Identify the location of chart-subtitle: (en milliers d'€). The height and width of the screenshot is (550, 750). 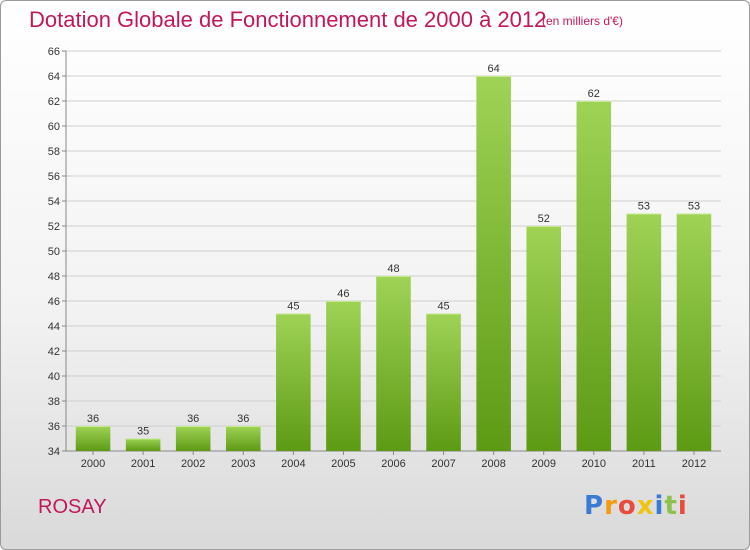
(582, 21).